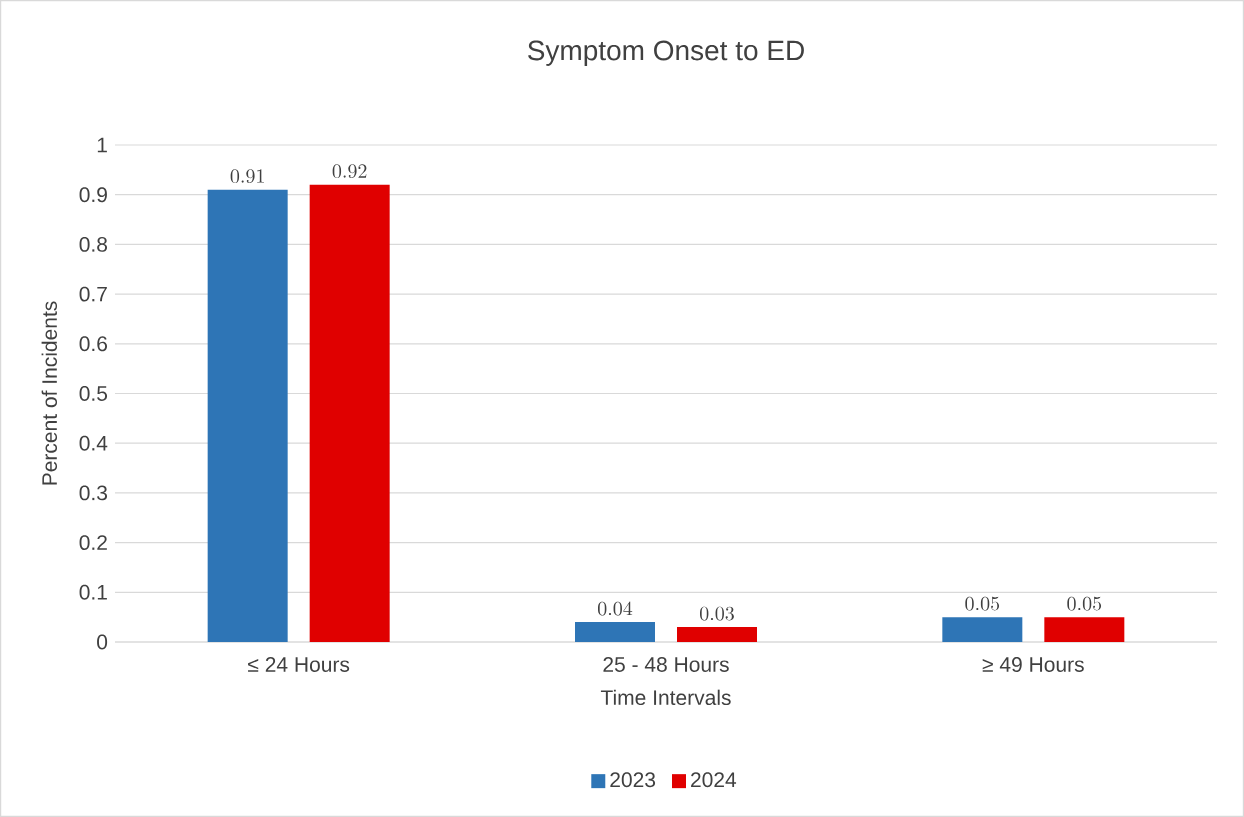 Image resolution: width=1244 pixels, height=817 pixels. What do you see at coordinates (93, 393) in the screenshot?
I see `y-tick-label: 0.5` at bounding box center [93, 393].